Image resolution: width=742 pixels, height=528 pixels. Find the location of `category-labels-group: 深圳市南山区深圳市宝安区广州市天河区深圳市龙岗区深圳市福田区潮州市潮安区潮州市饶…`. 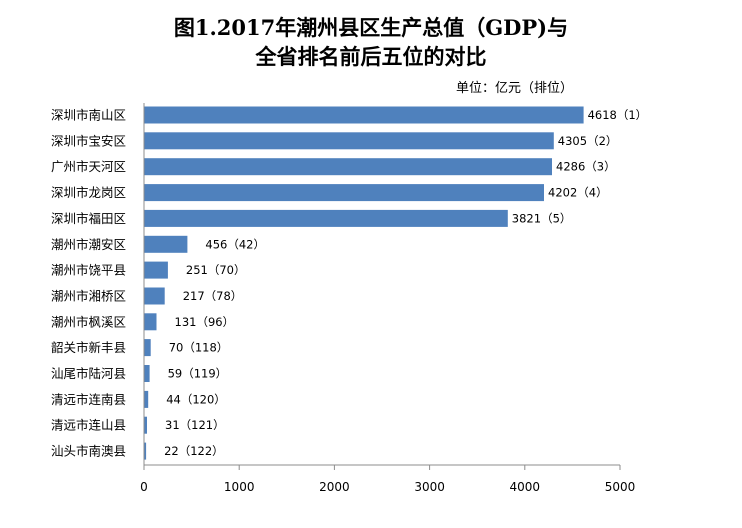

category-labels-group: 深圳市南山区深圳市宝安区广州市天河区深圳市龙岗区深圳市福田区潮州市潮安区潮州市饶… is located at coordinates (88, 283).